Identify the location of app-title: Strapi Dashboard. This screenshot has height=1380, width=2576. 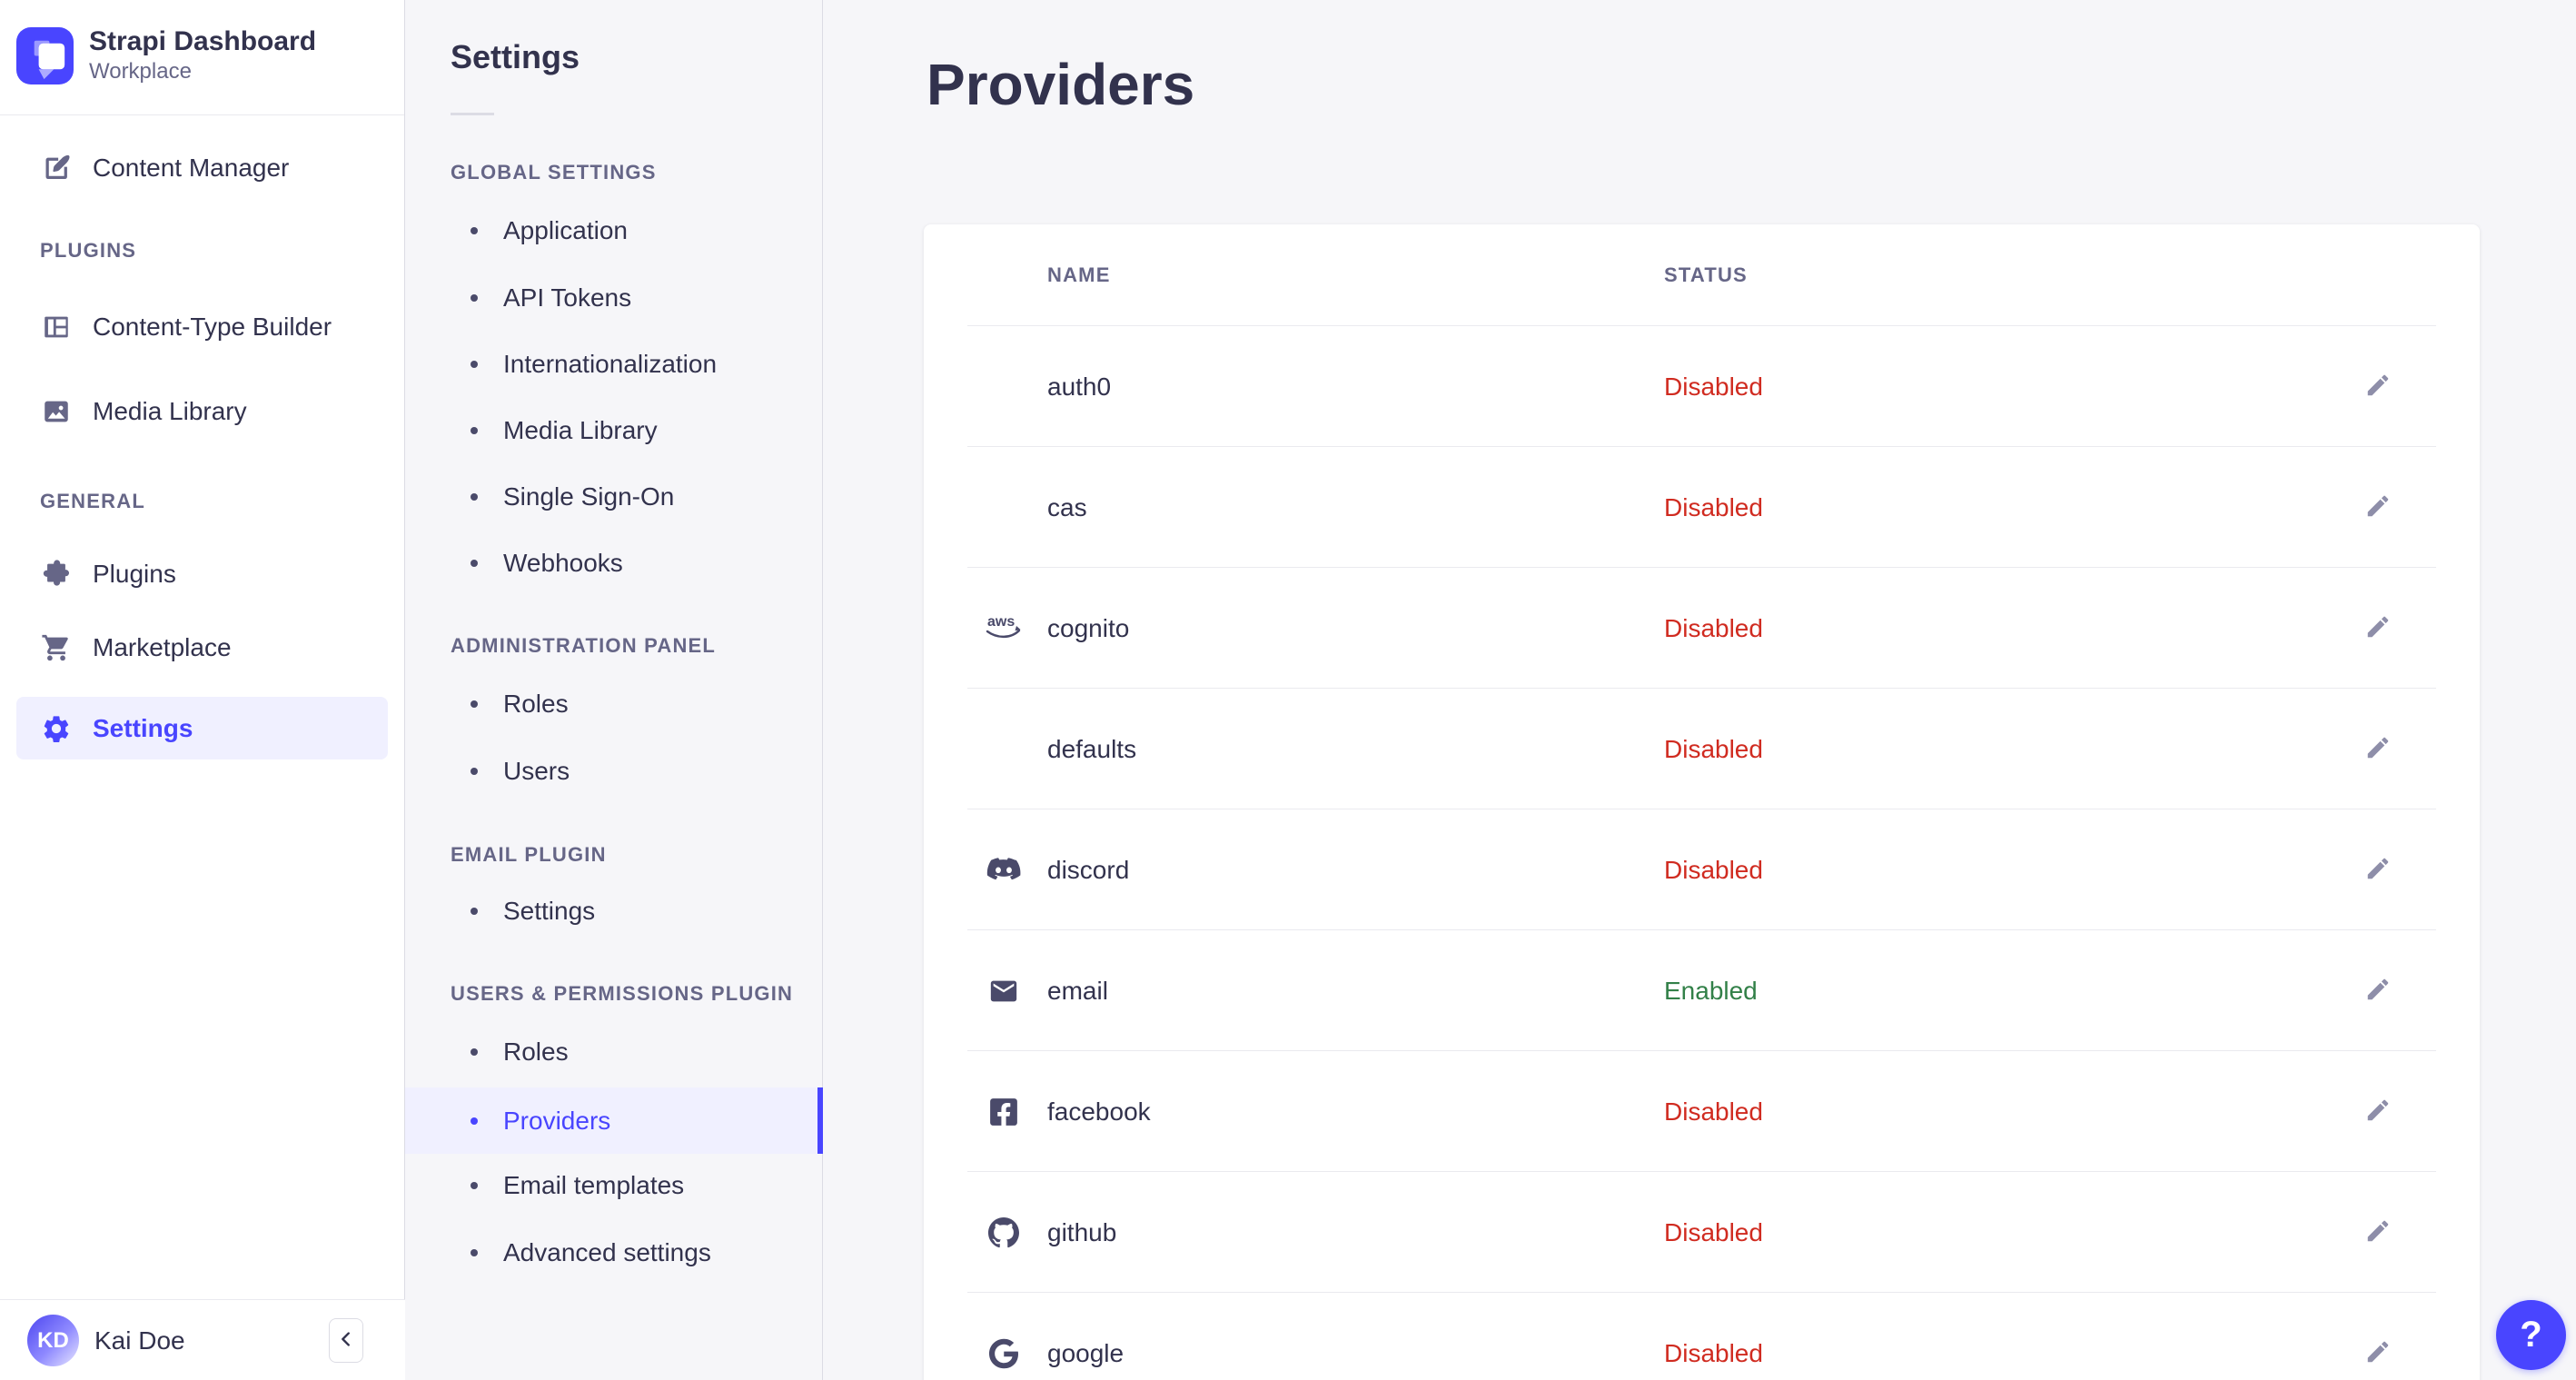
(203, 41).